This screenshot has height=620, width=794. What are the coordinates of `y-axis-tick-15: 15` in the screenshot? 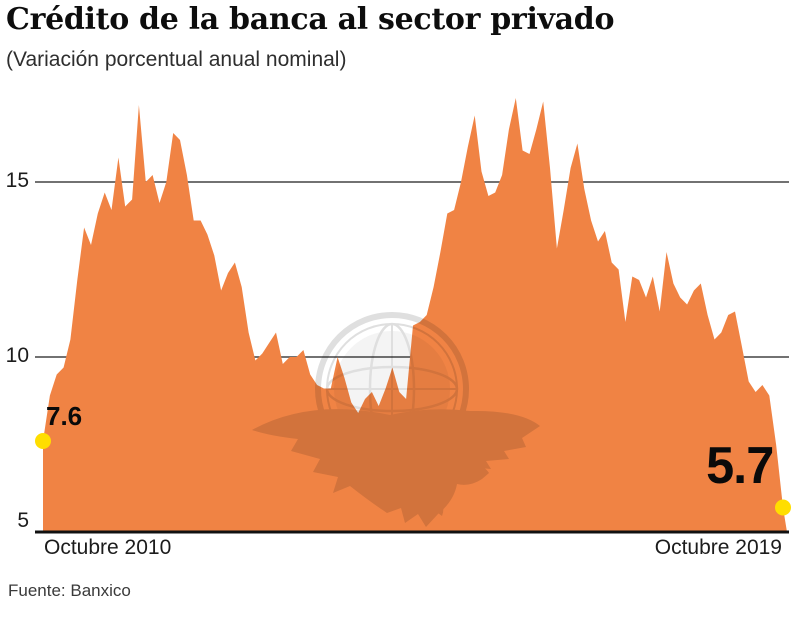 It's located at (17, 180).